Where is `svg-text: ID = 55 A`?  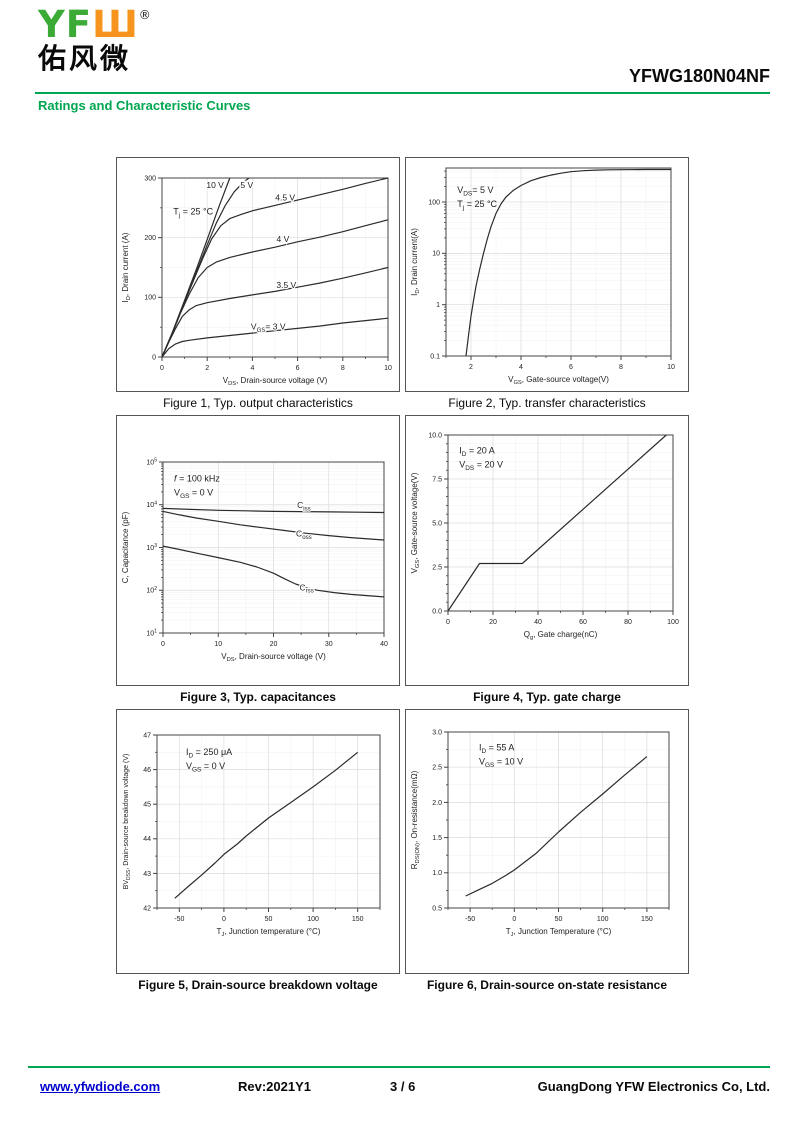
svg-text: ID = 55 A is located at coordinates (496, 748).